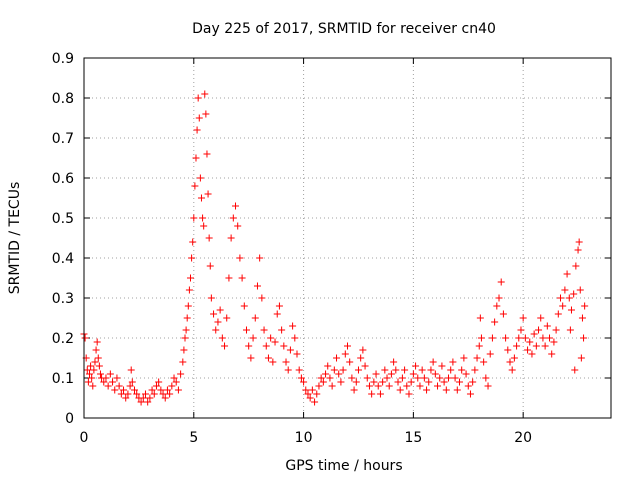 The width and height of the screenshot is (640, 480). I want to click on x-axis-label: GPS time / hours, so click(343, 466).